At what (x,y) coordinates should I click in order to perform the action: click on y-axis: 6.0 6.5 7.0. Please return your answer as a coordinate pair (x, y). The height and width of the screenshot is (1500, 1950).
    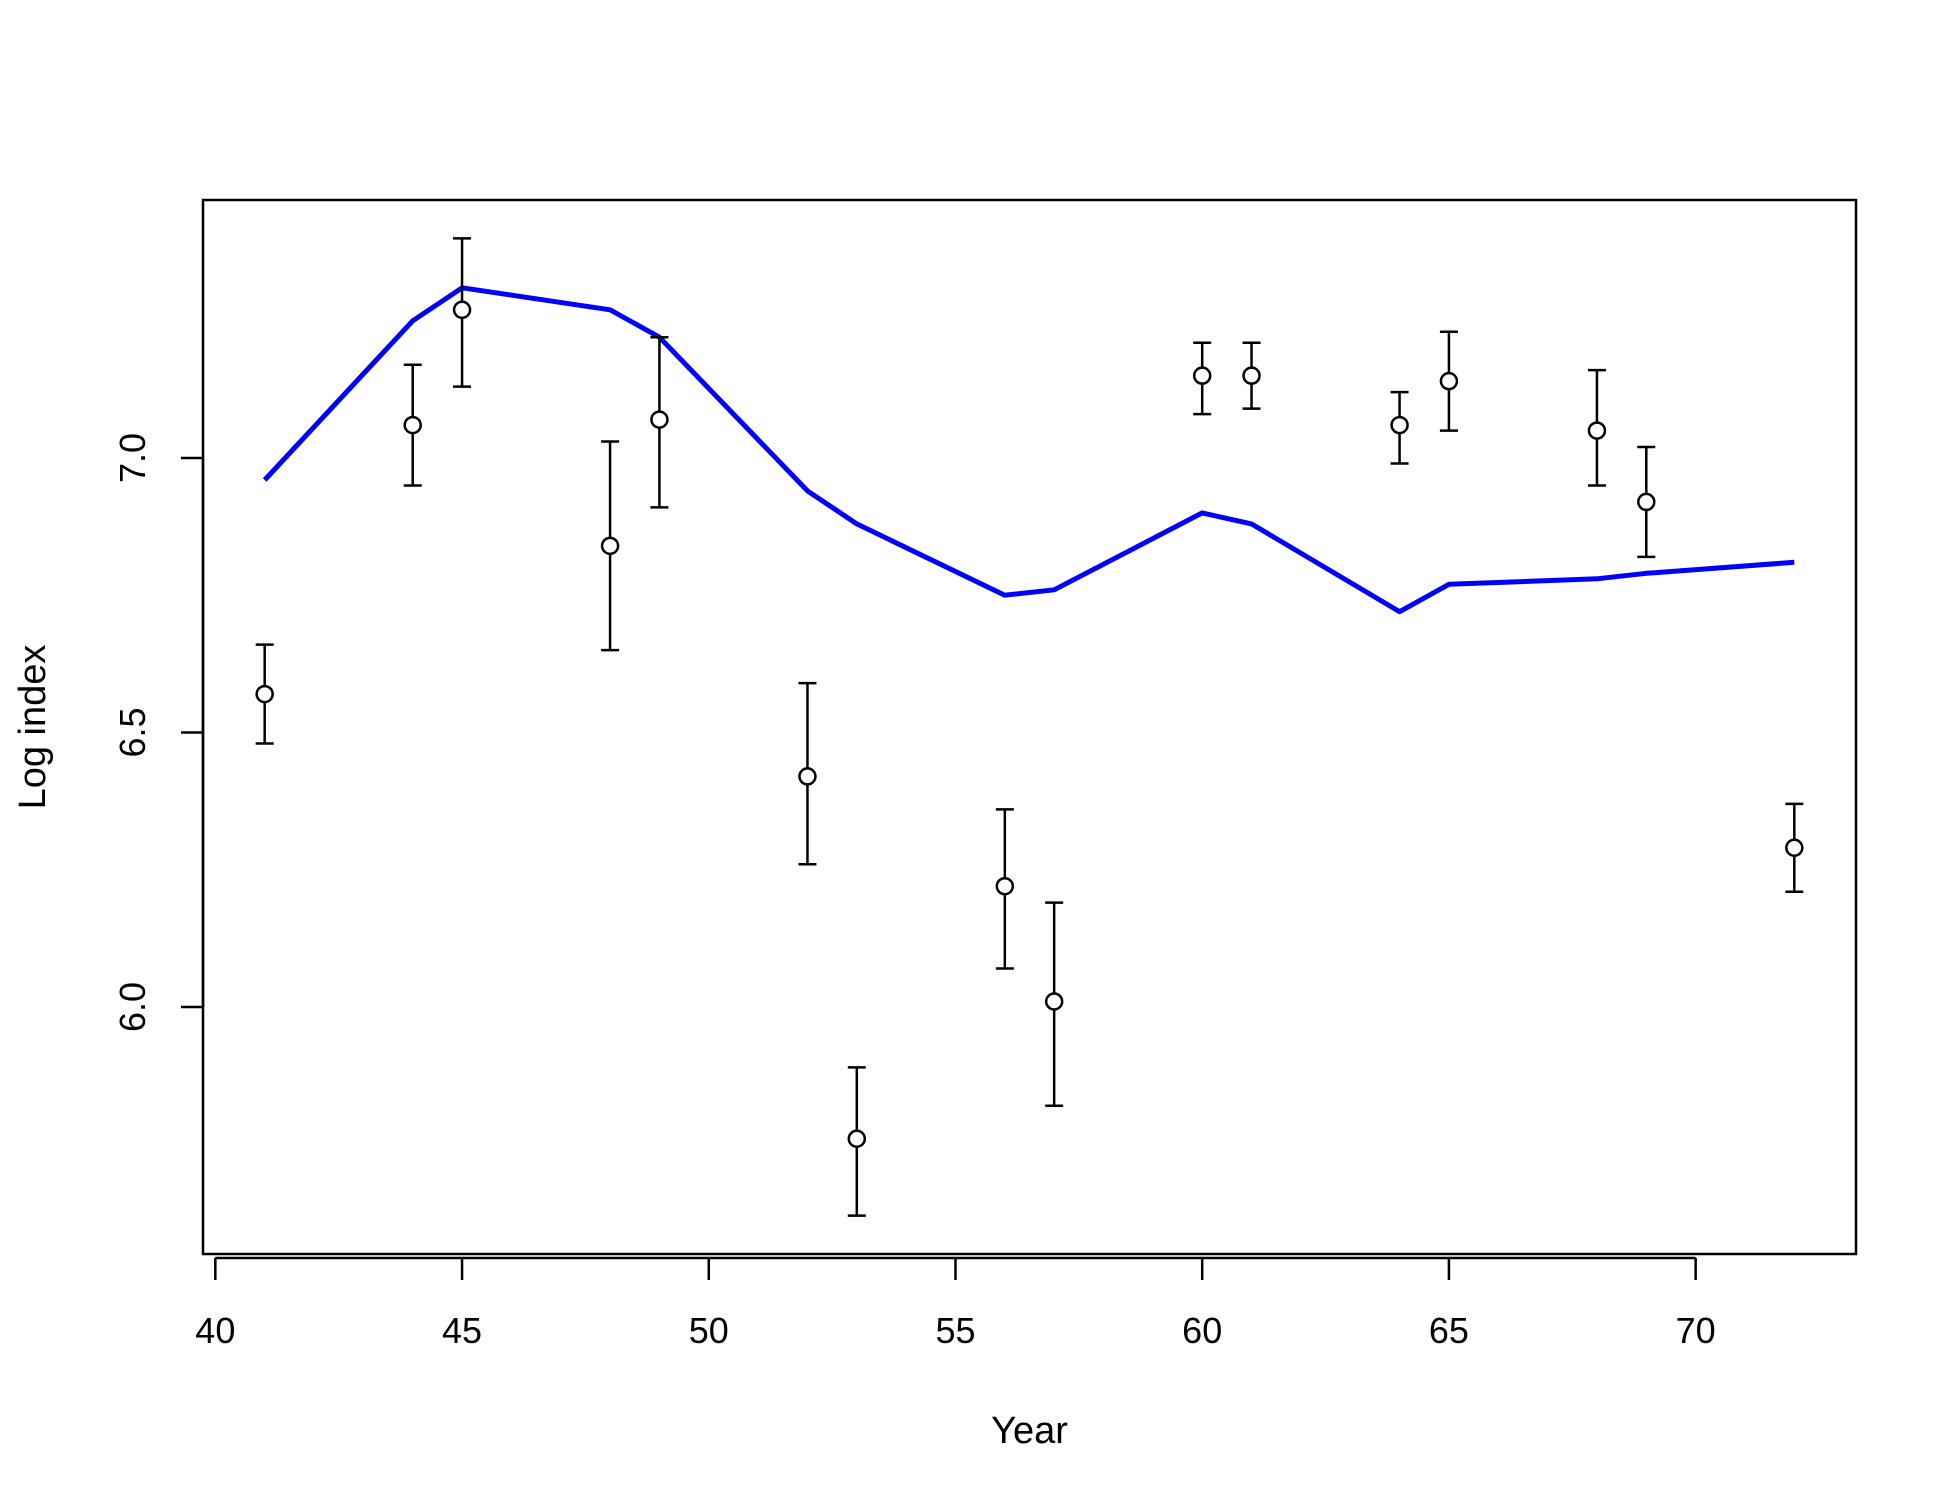
    Looking at the image, I should click on (158, 732).